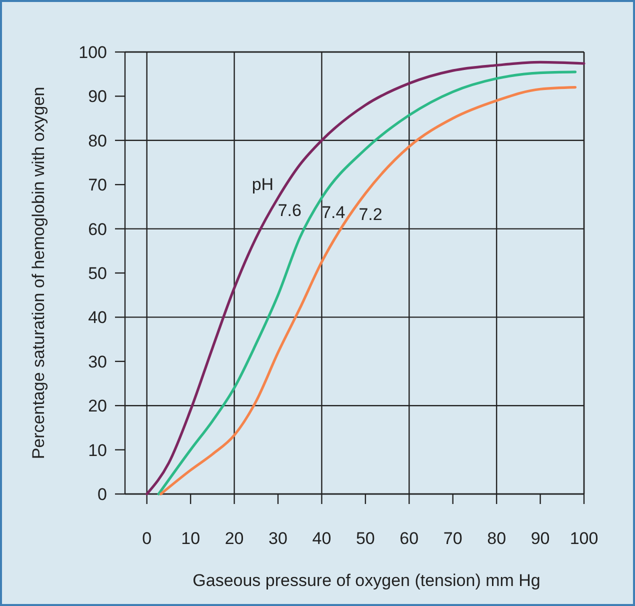  Describe the element at coordinates (540, 538) in the screenshot. I see `x-tick-label: 90` at that location.